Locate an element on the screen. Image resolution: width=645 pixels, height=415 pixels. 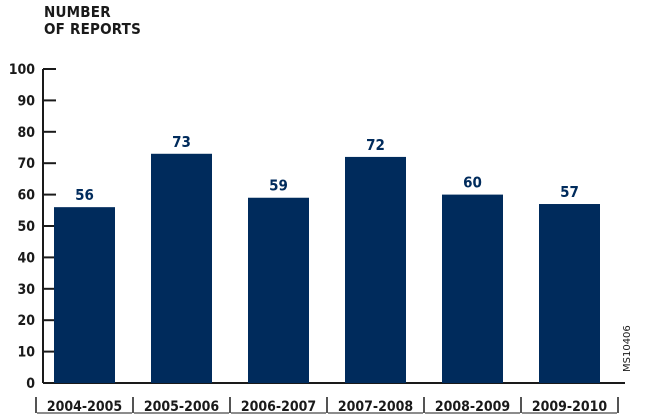
figure-code: MS10406 is located at coordinates (627, 348).